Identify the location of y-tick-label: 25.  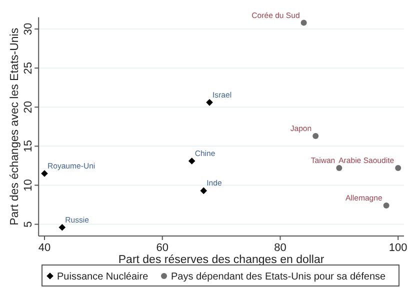
(28, 68).